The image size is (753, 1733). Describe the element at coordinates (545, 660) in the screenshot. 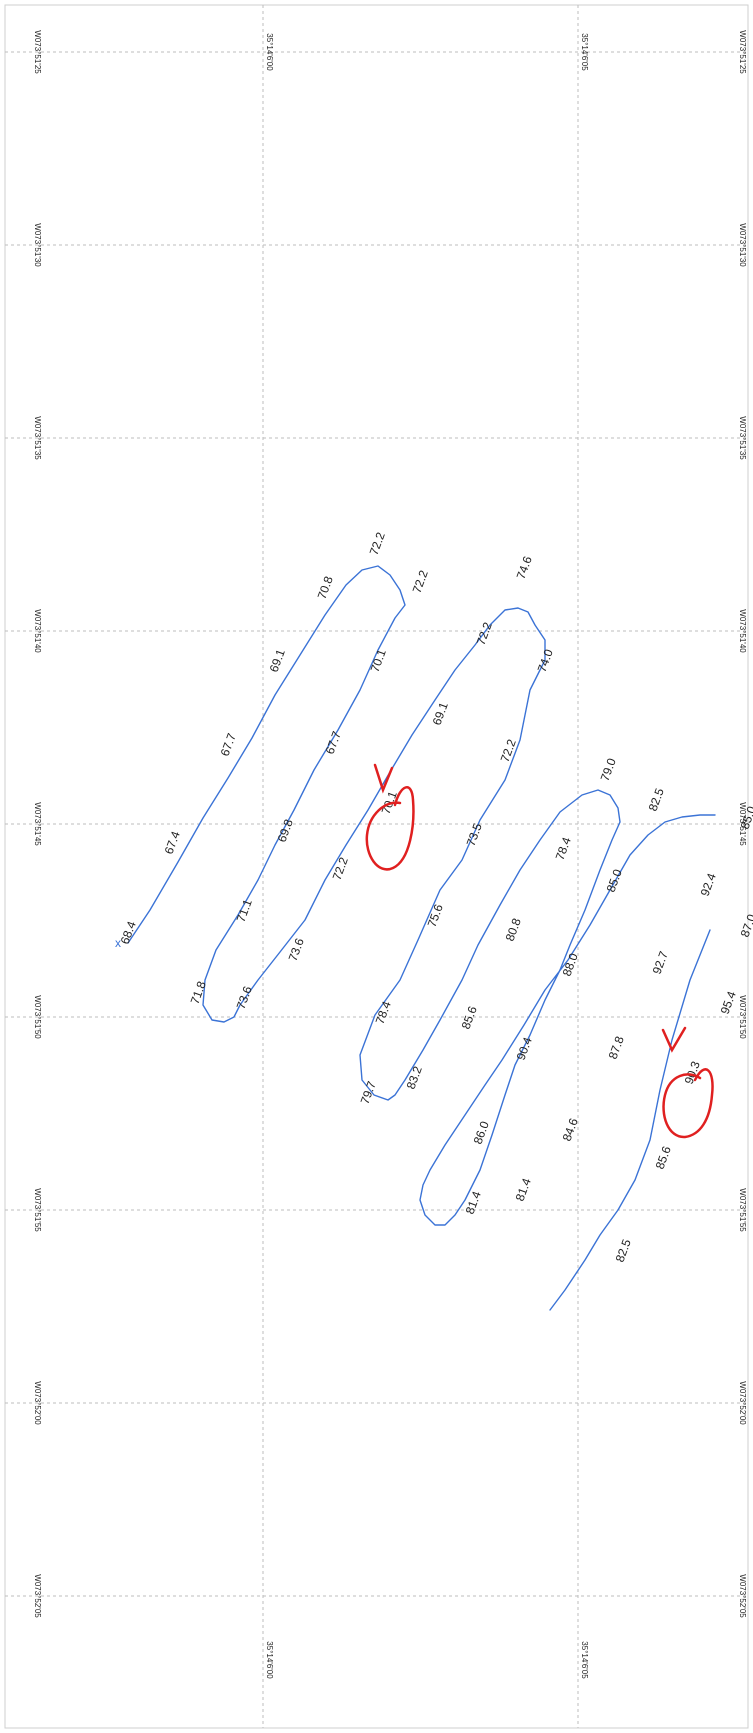

I see `sounding-value: 74.0` at that location.